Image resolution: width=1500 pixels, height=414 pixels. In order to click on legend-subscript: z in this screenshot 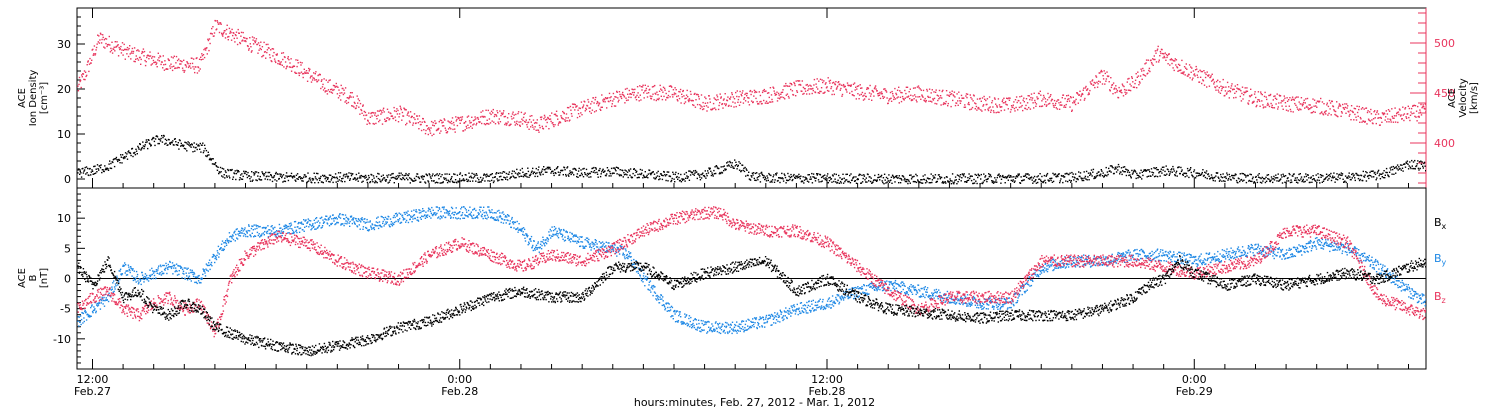, I will do `click(1444, 300)`.